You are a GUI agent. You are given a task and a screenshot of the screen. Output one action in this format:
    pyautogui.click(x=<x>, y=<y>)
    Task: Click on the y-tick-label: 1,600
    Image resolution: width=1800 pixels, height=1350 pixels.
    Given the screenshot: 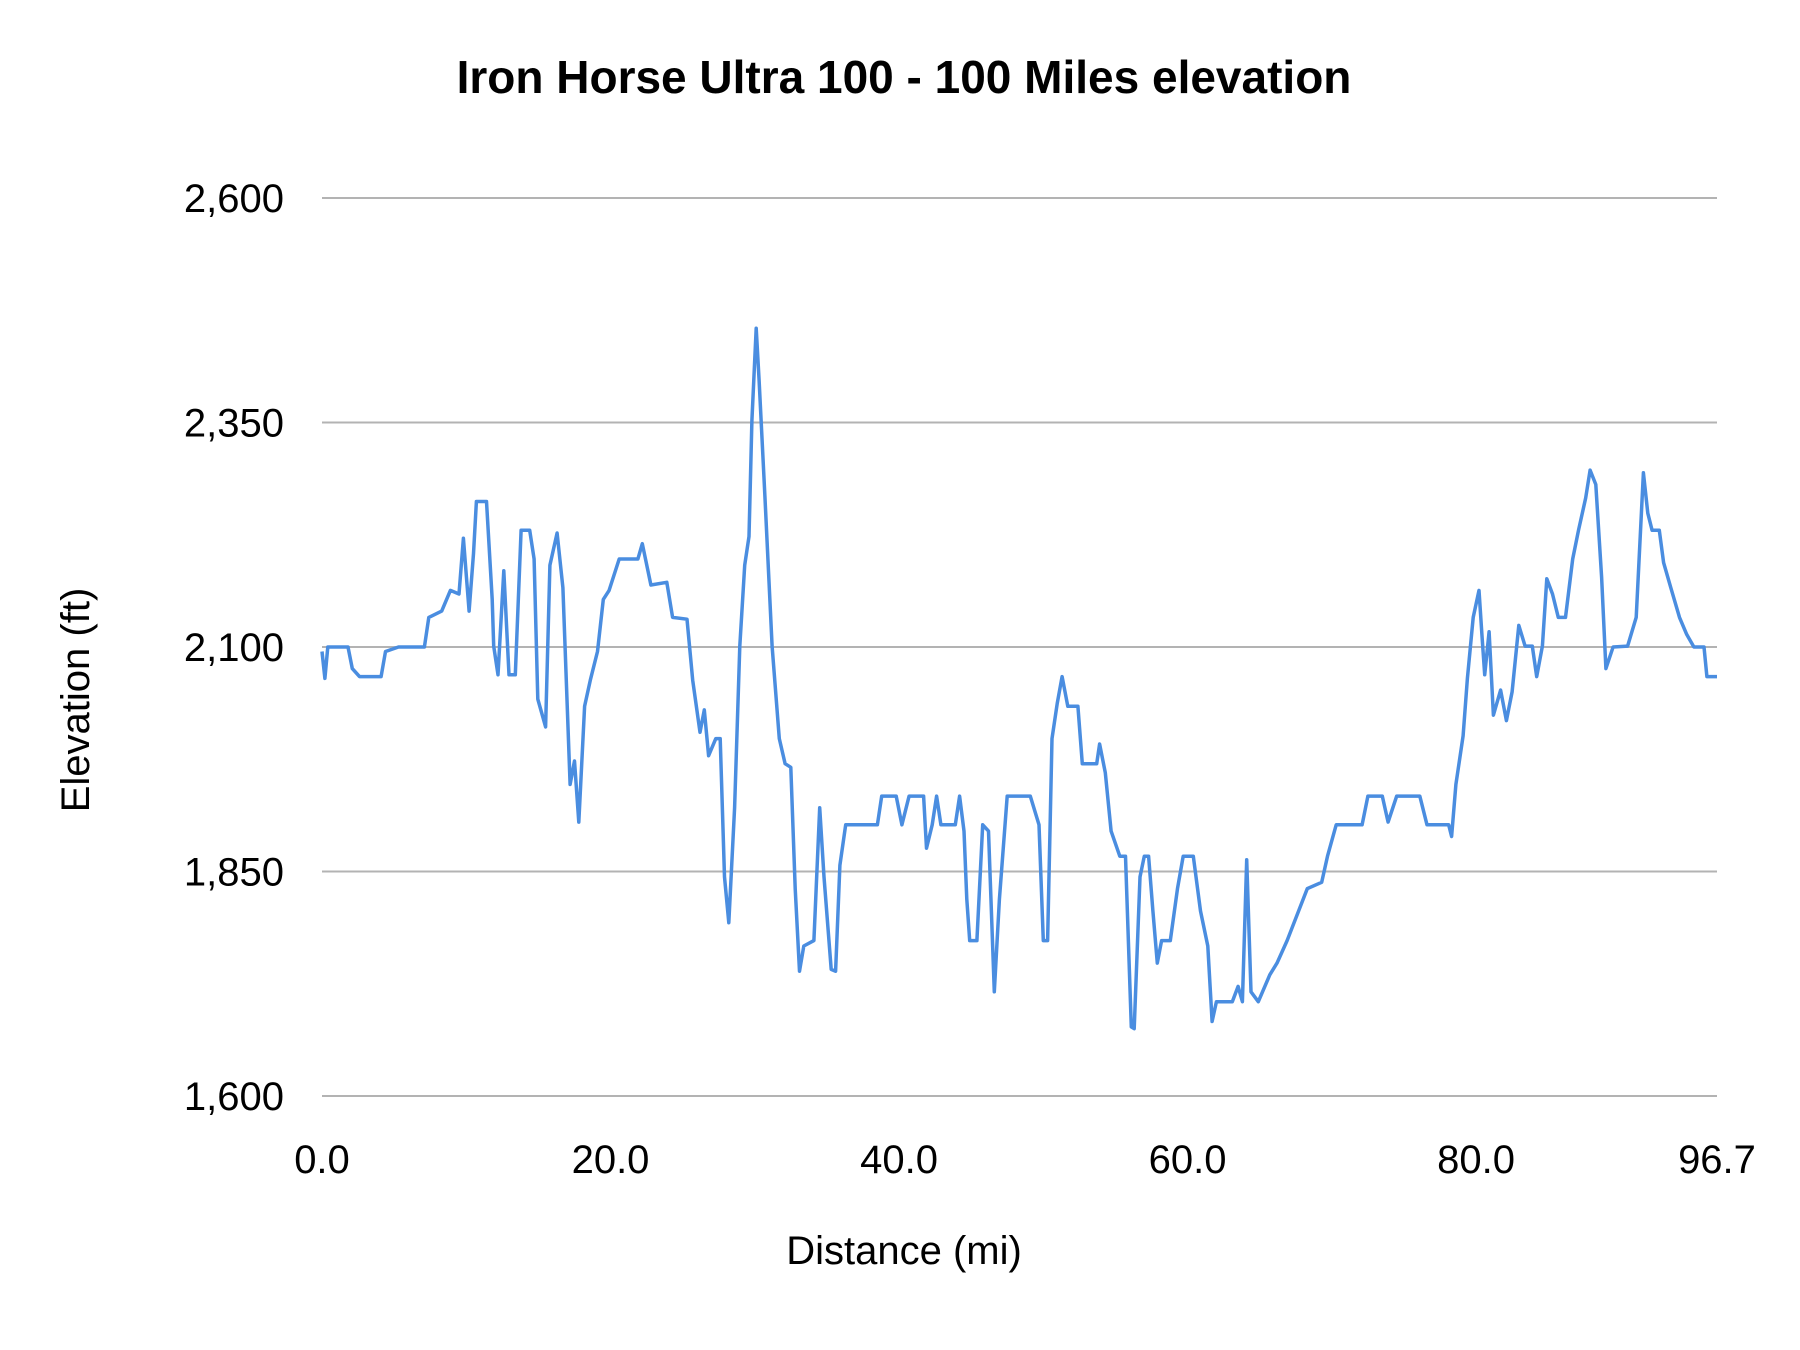 What is the action you would take?
    pyautogui.click(x=234, y=1097)
    